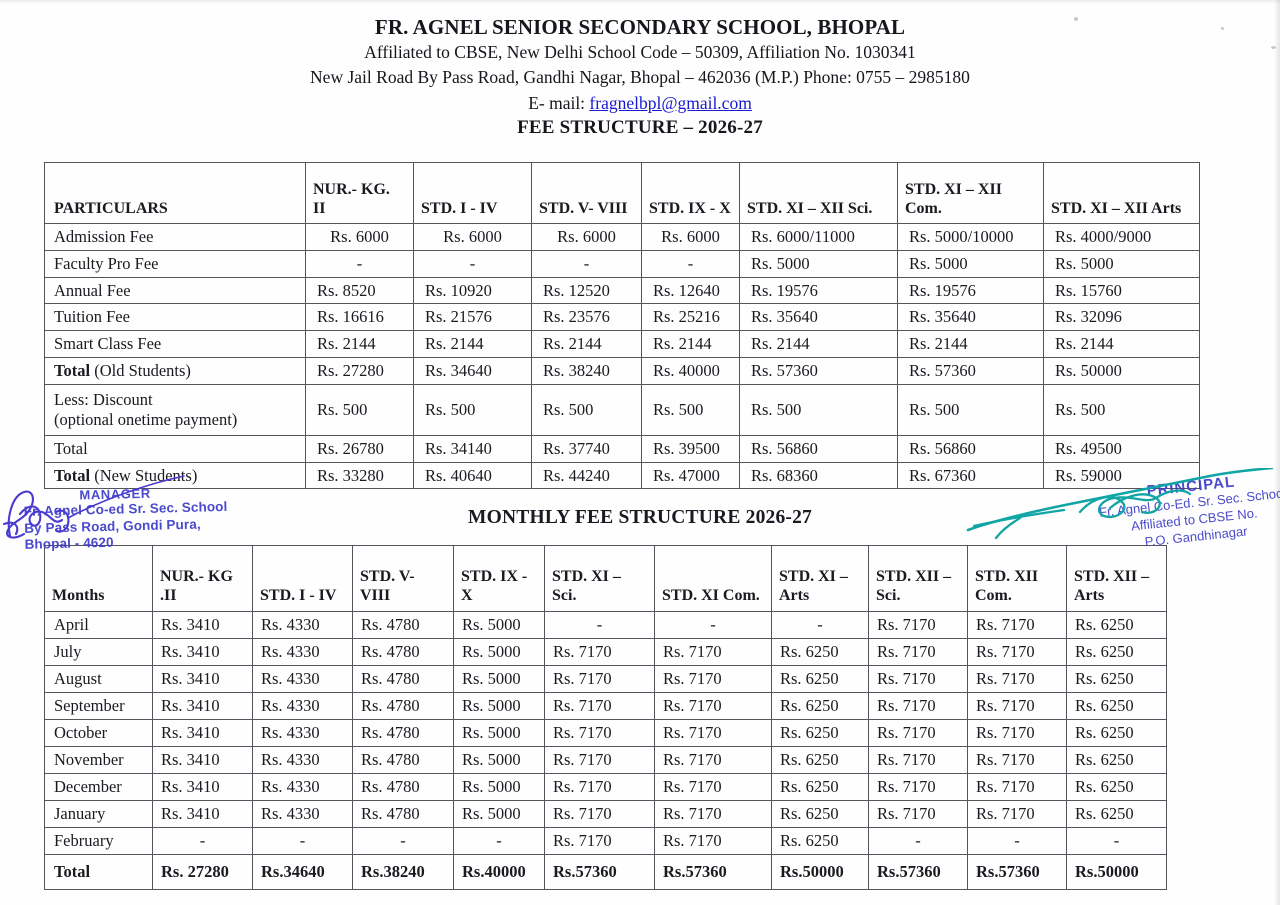  I want to click on email-label: E- mail:, so click(557, 102).